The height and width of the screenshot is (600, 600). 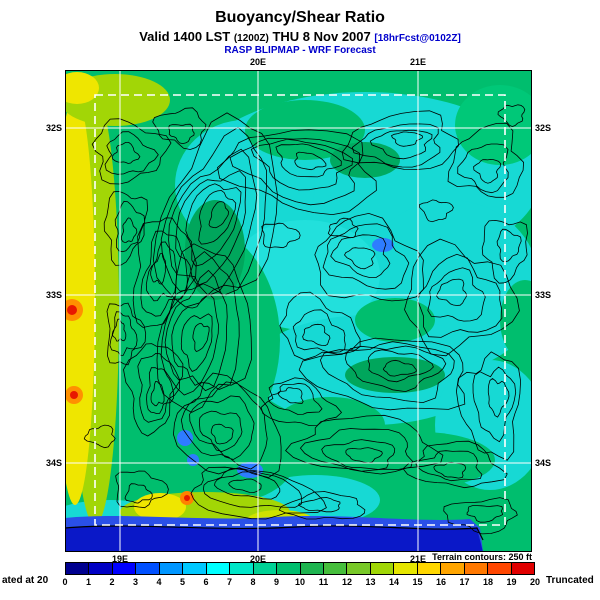 I want to click on colorbar-tick: 13, so click(x=370, y=582).